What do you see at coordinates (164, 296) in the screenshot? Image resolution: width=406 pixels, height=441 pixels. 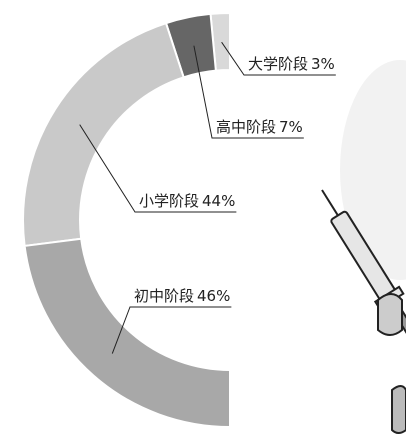 I see `category-label: 初中阶段` at bounding box center [164, 296].